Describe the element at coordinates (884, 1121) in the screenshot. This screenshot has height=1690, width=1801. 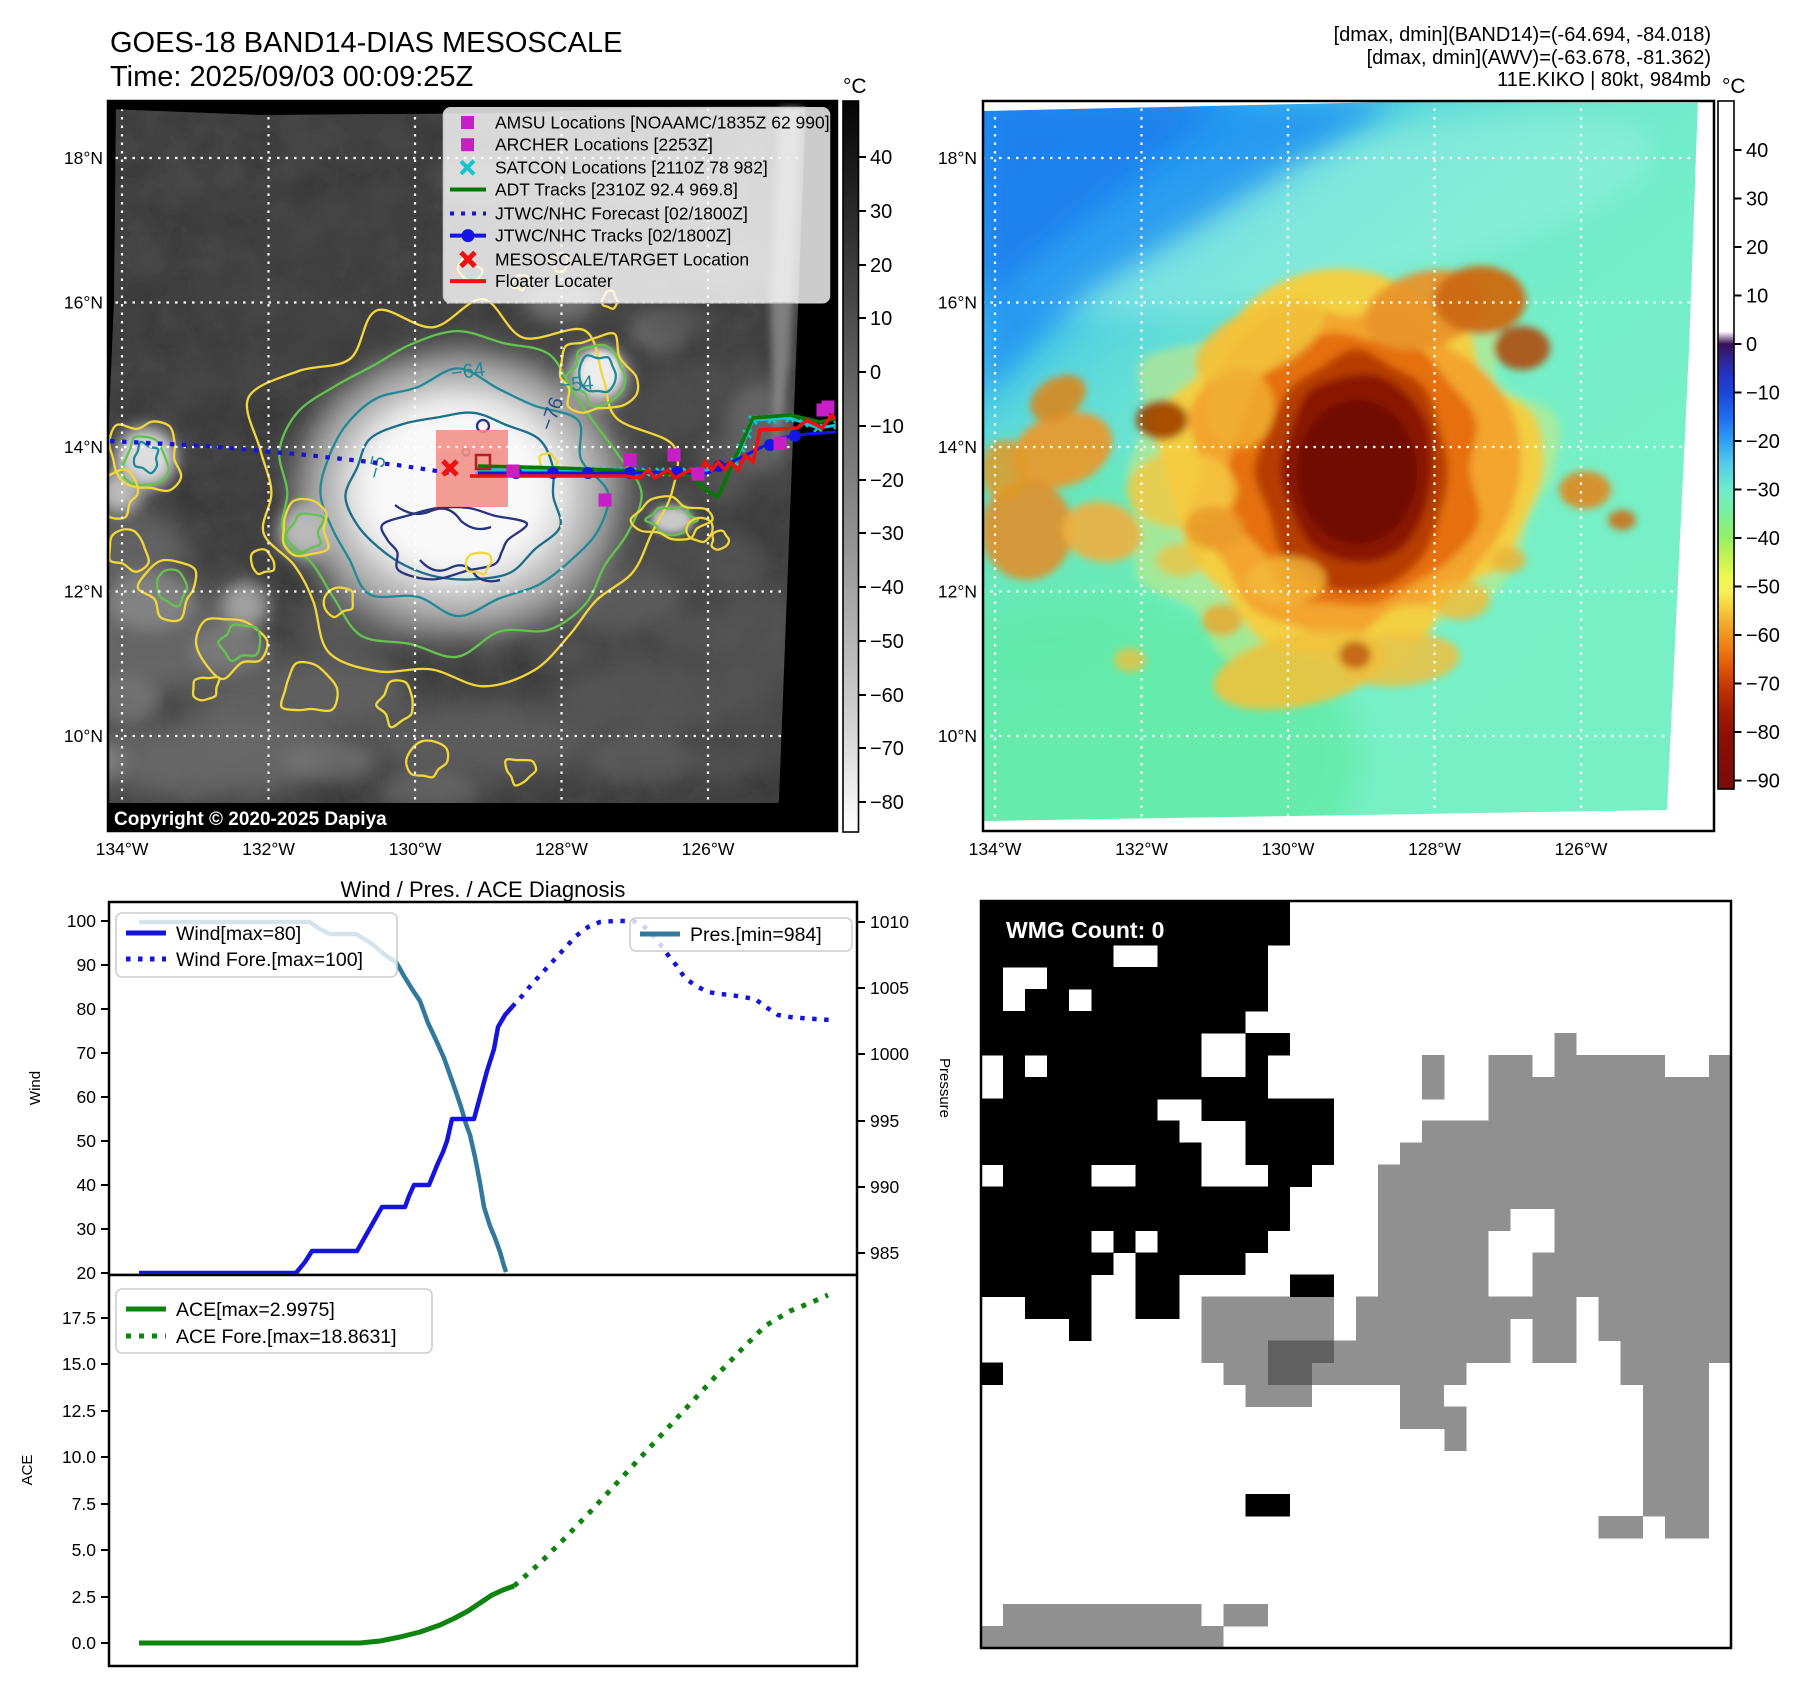
I see `svg-text: 995` at that location.